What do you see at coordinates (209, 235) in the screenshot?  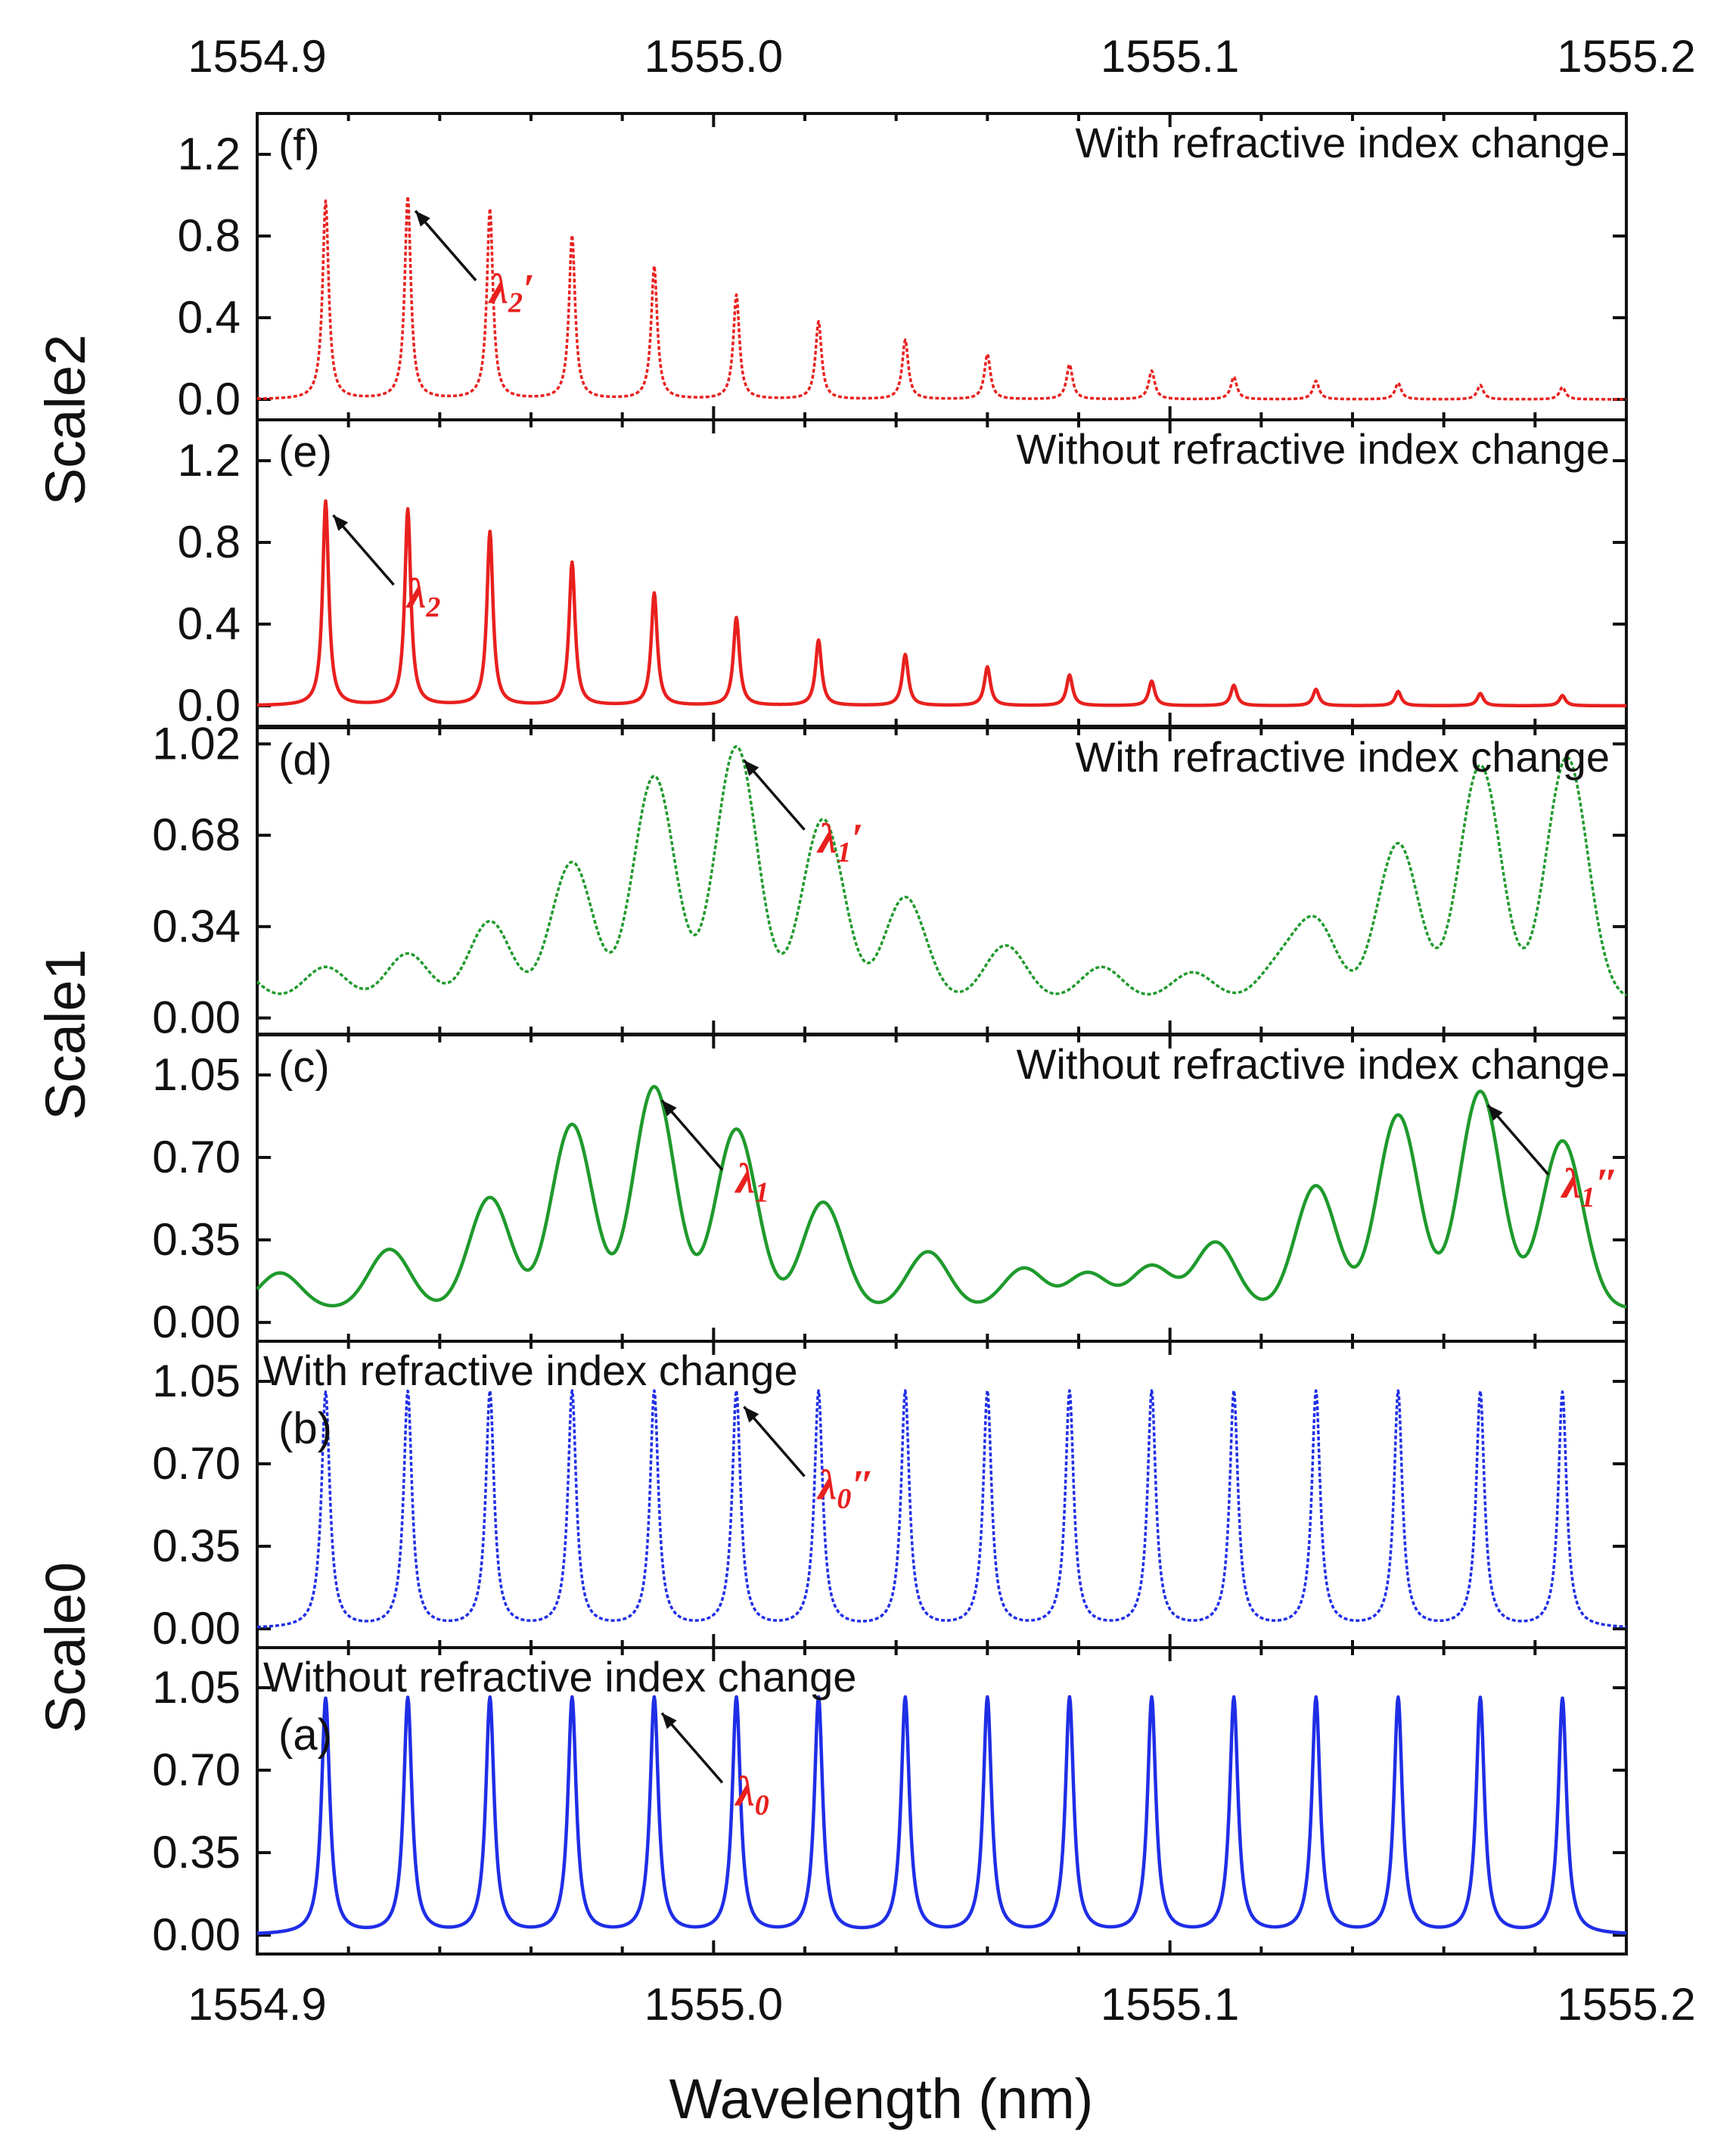 I see `y-tick-label-f: 0.8` at bounding box center [209, 235].